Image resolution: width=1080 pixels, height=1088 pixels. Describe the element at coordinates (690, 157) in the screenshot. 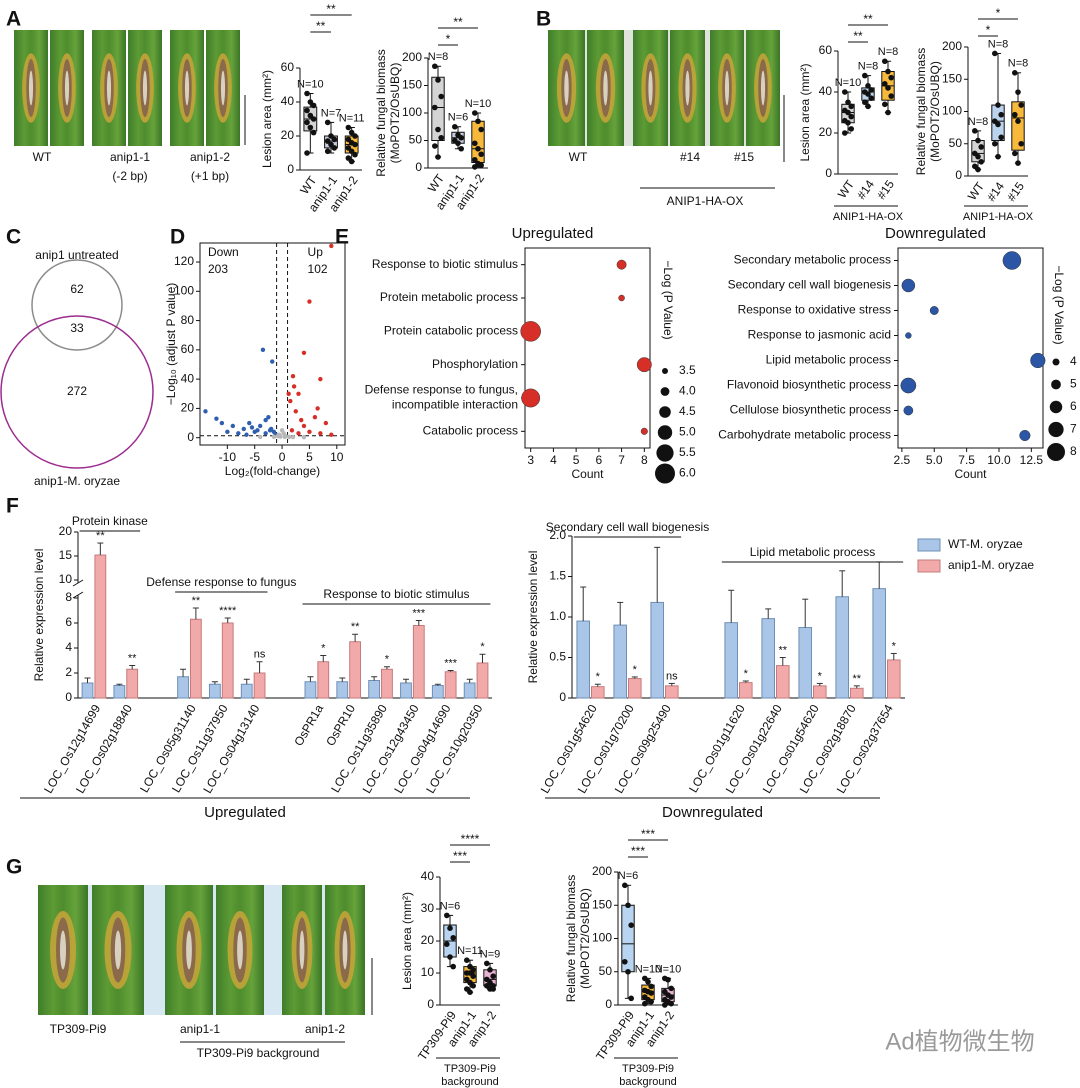

I see `photo-caption: #14` at that location.